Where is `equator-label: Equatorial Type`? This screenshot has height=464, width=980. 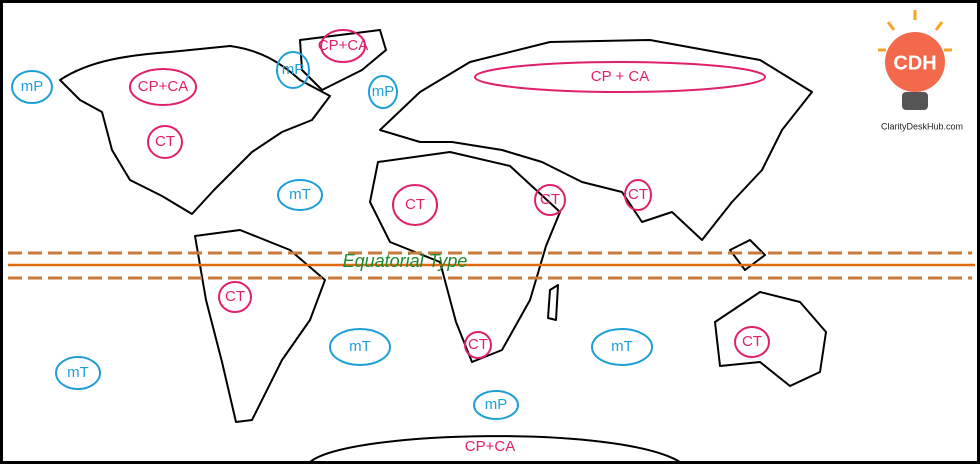 equator-label: Equatorial Type is located at coordinates (405, 261).